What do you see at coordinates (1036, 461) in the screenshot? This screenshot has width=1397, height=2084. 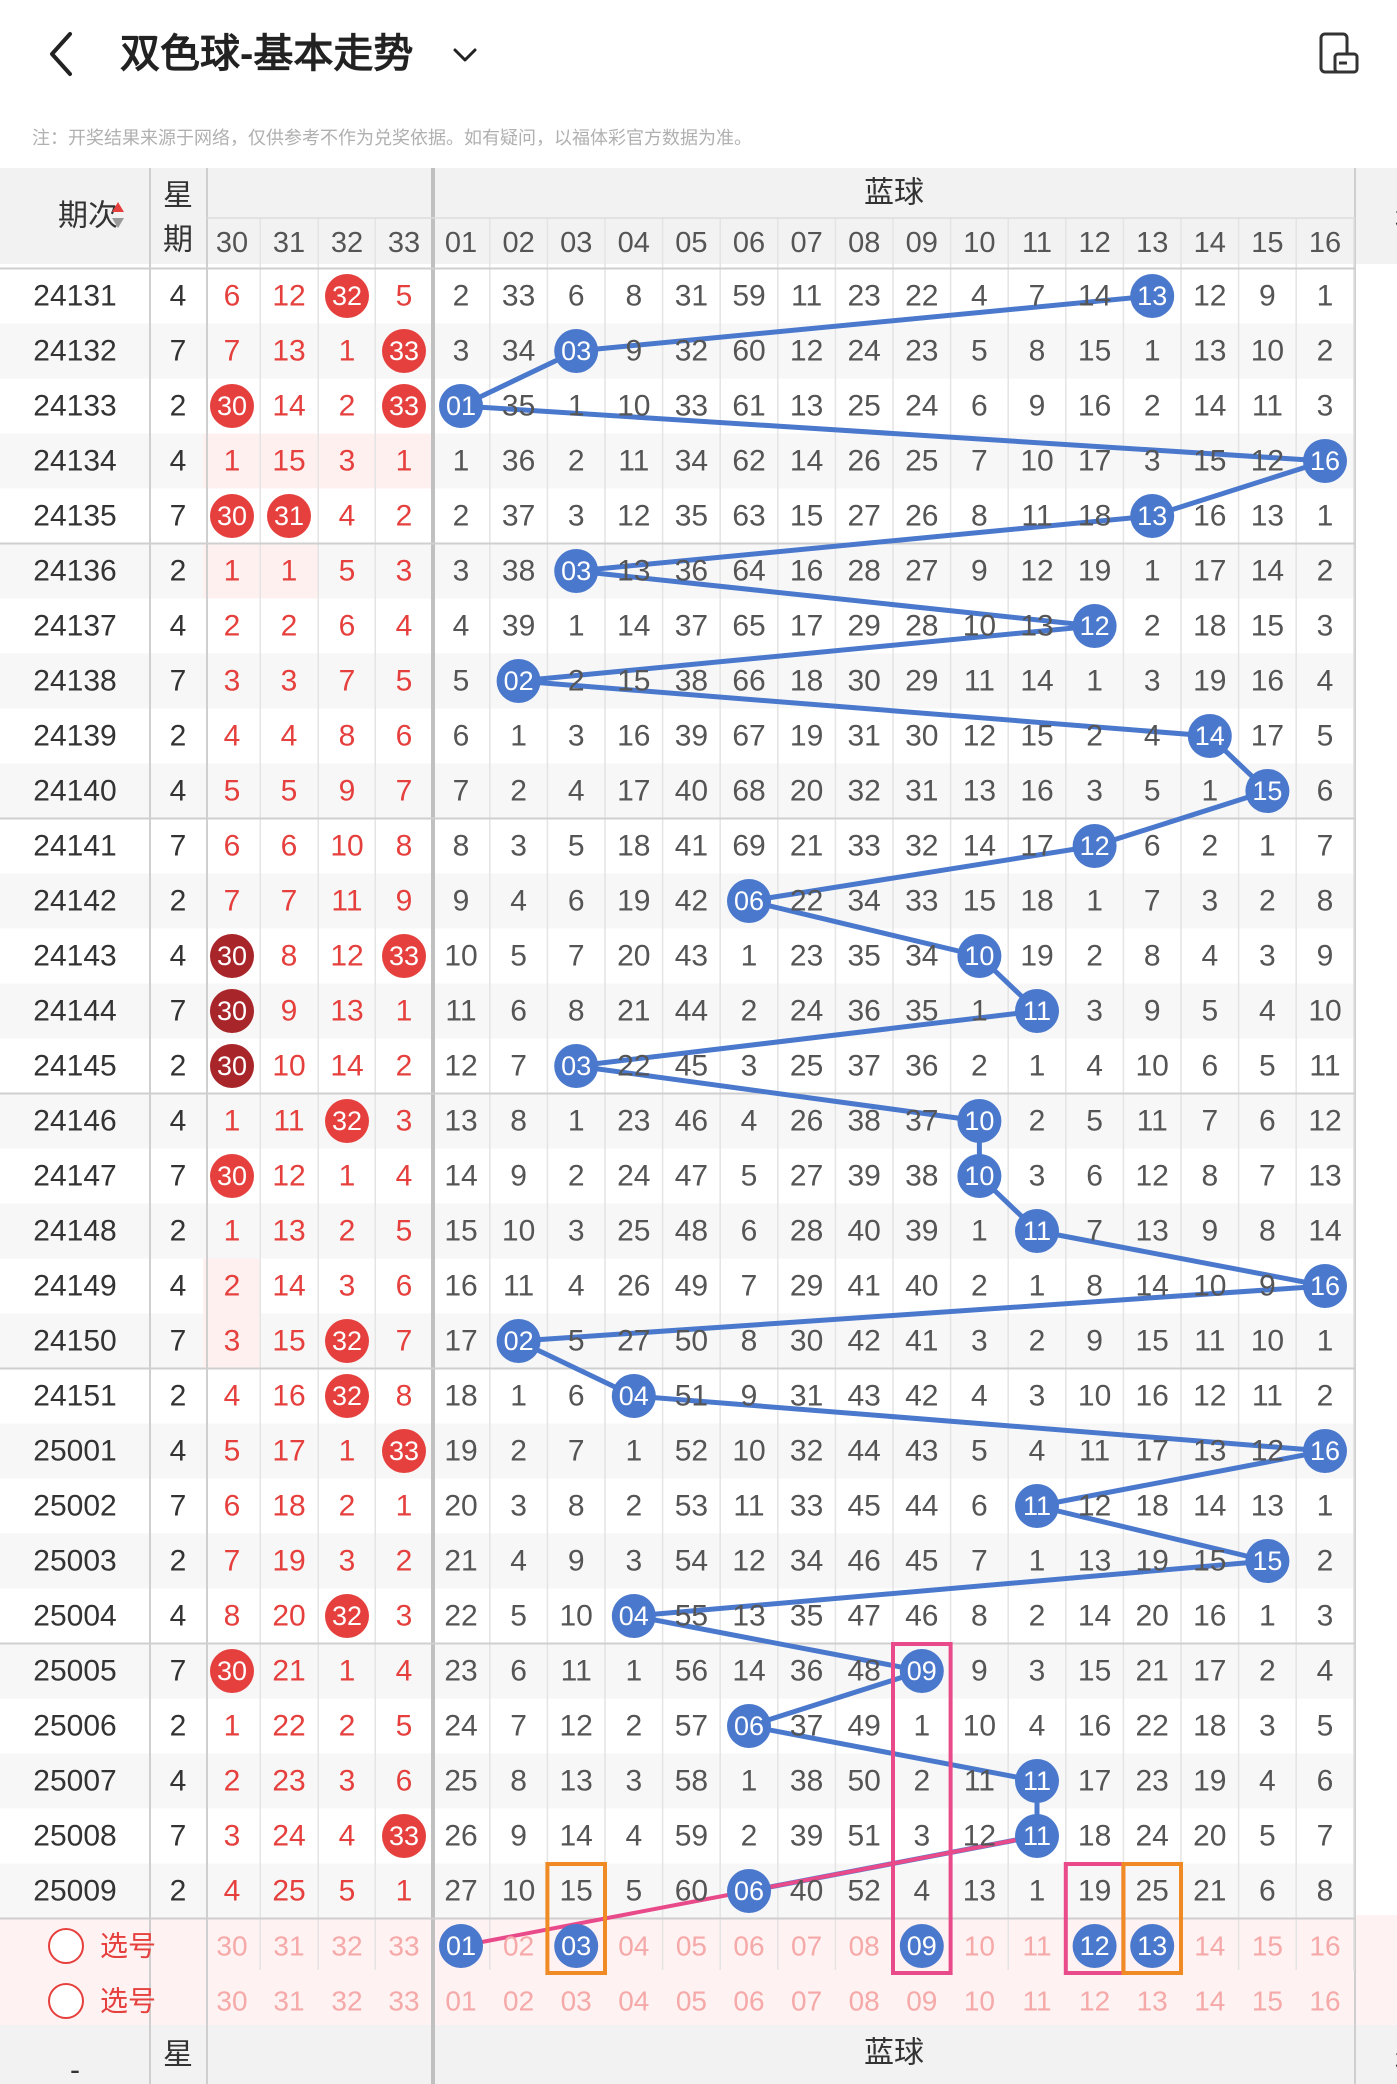 I see `blue-miss-count: 10` at bounding box center [1036, 461].